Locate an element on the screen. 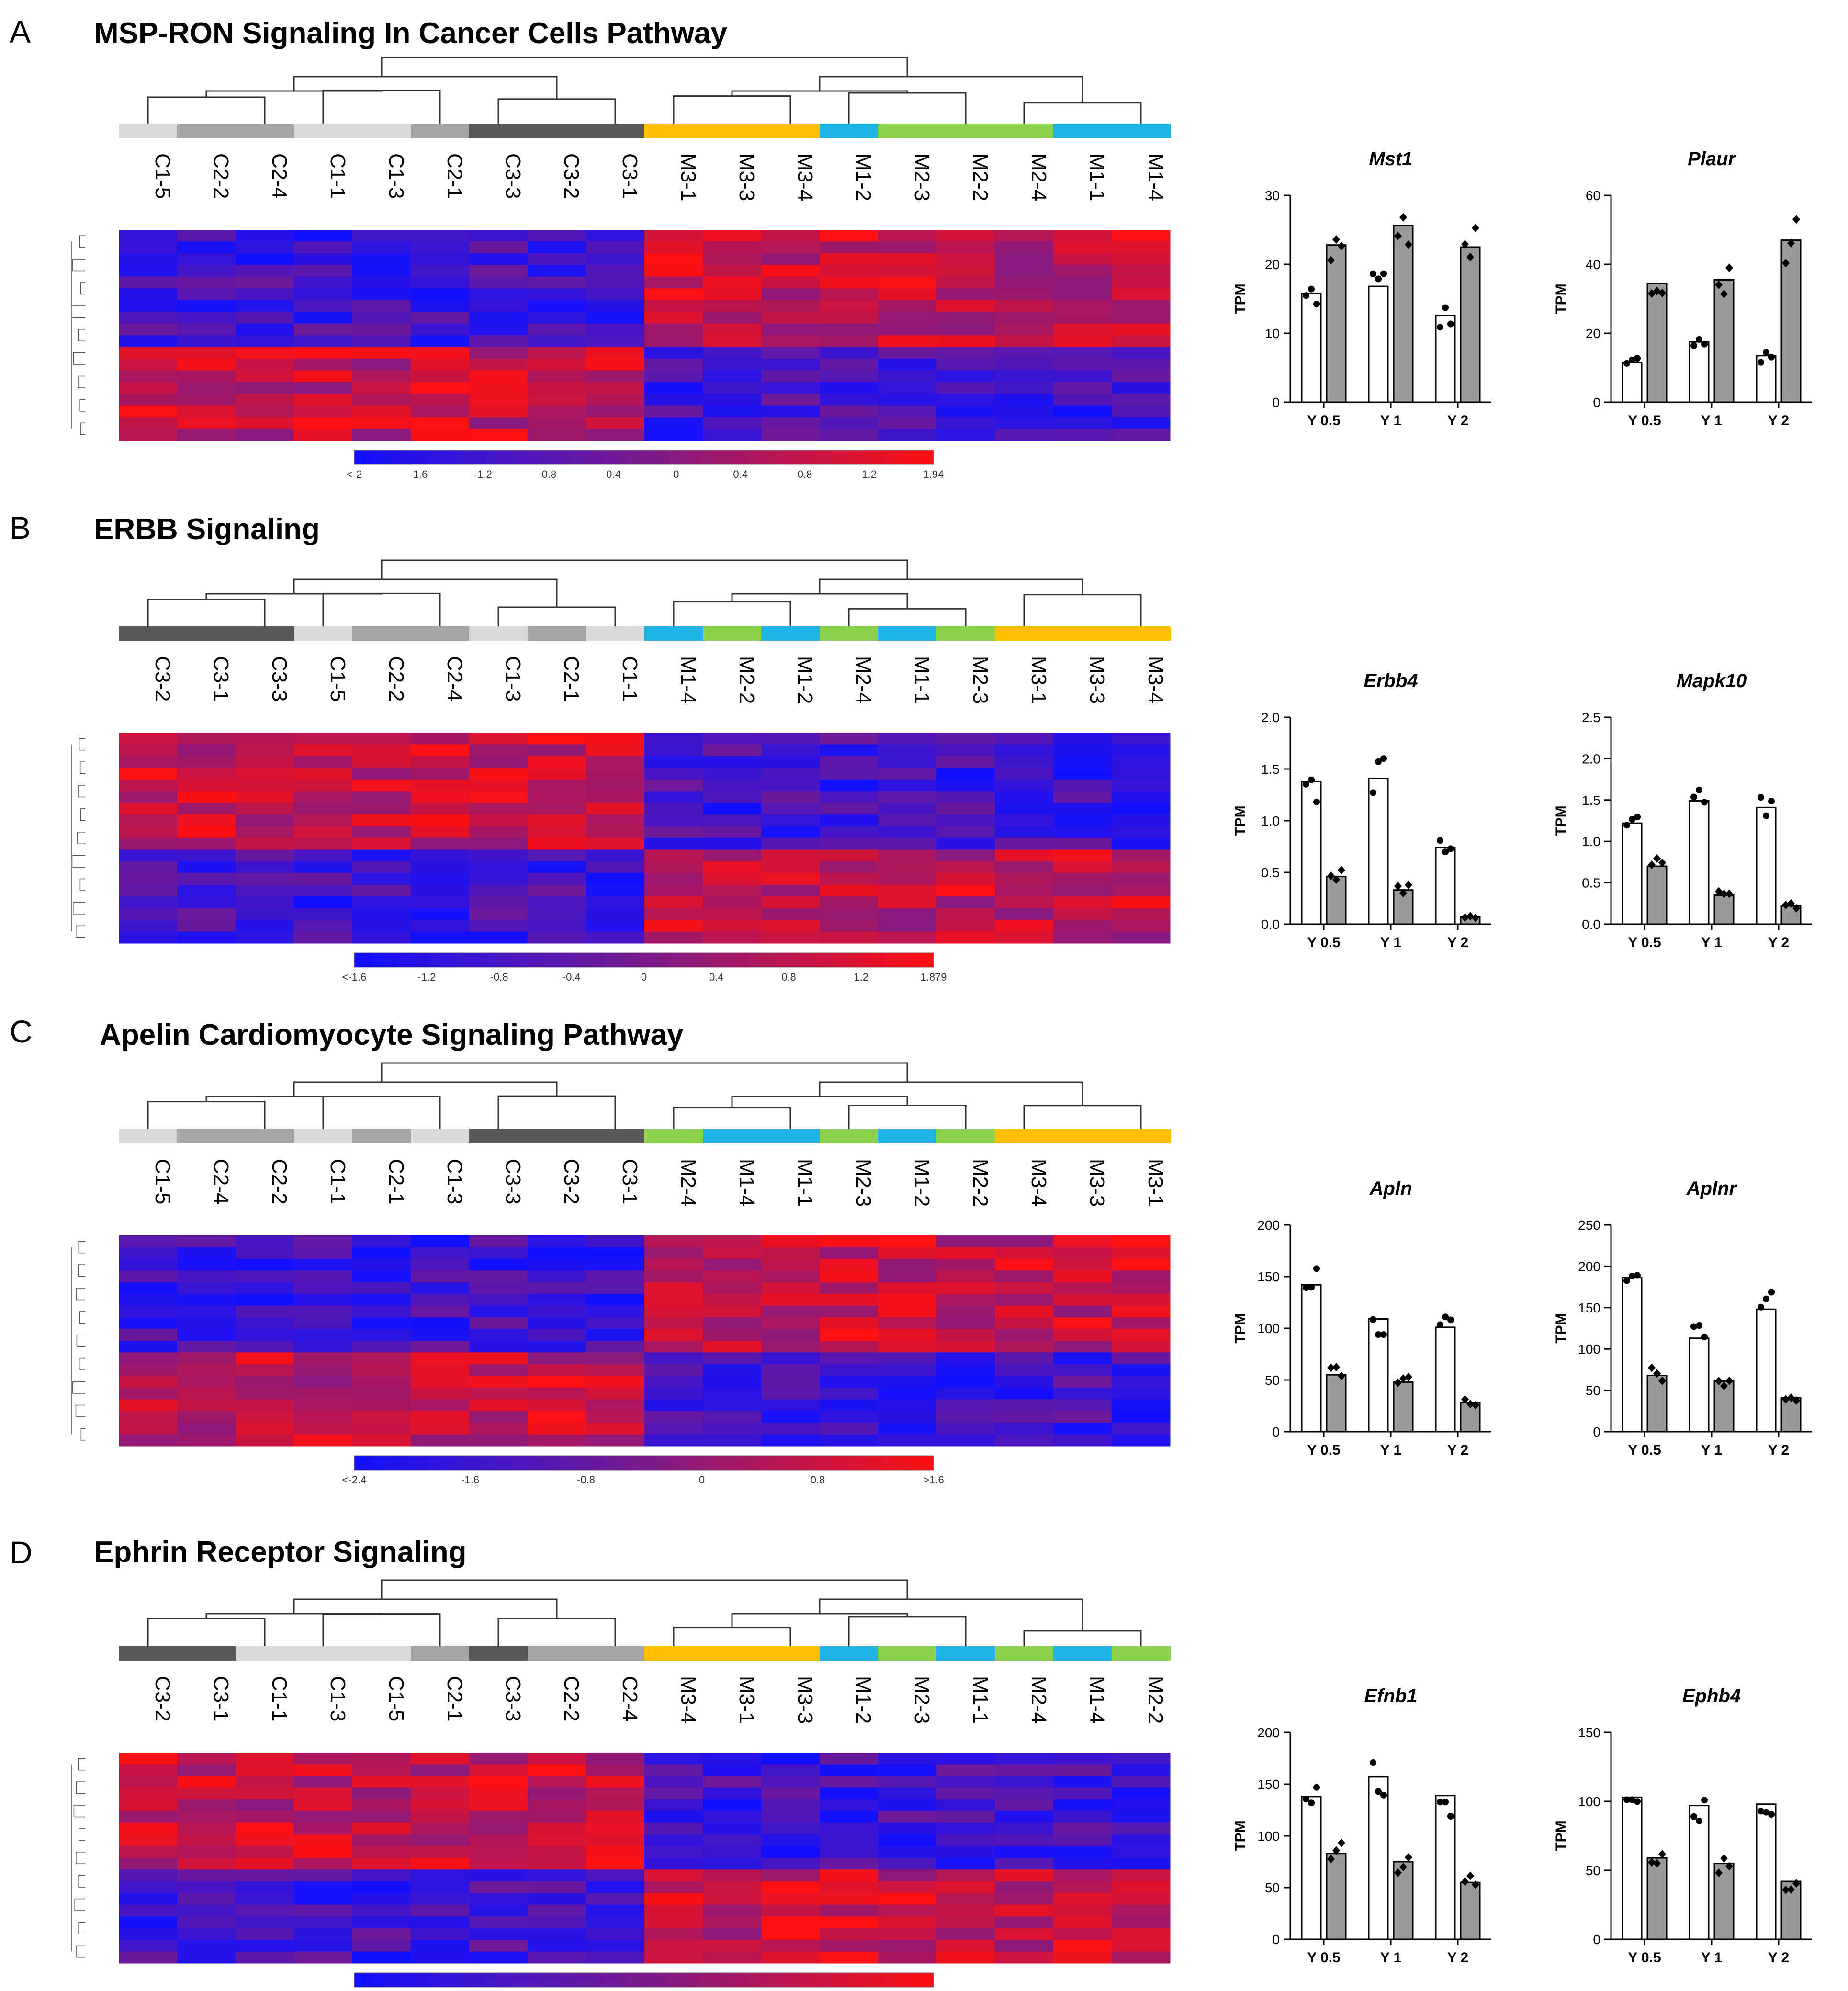  row-dendrogram is located at coordinates (78, 1858).